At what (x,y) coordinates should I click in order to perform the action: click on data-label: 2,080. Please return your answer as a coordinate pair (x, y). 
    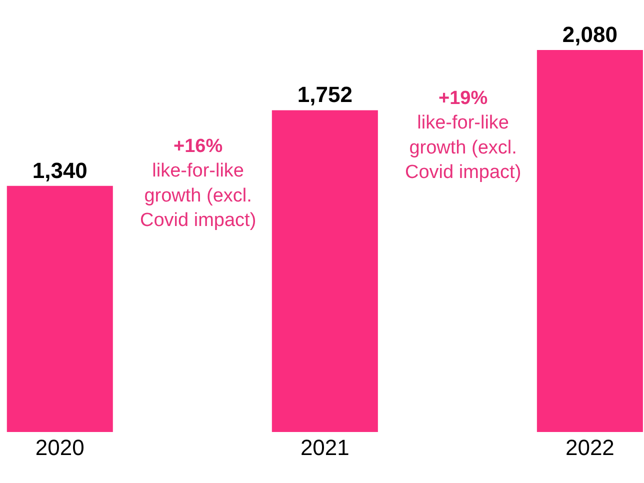
    Looking at the image, I should click on (590, 34).